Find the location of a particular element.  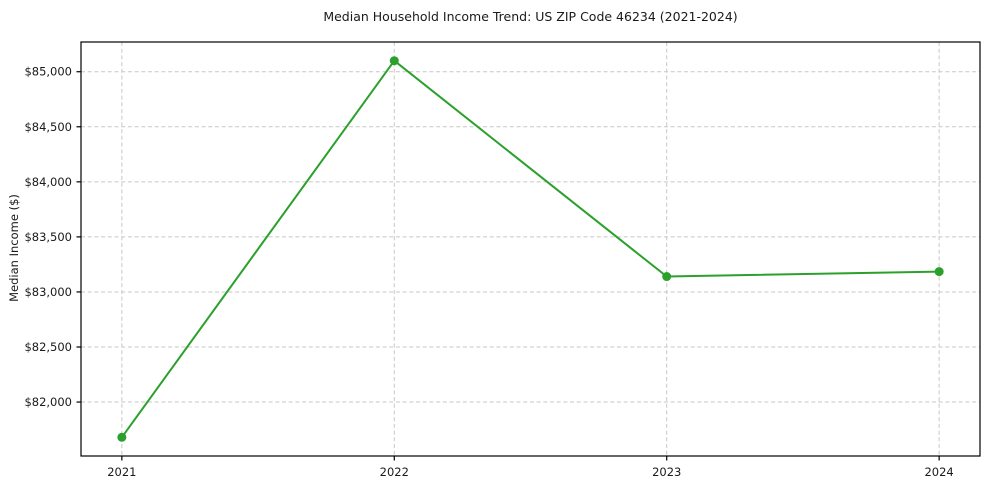

y-tick-label: $83,000 is located at coordinates (48, 292).